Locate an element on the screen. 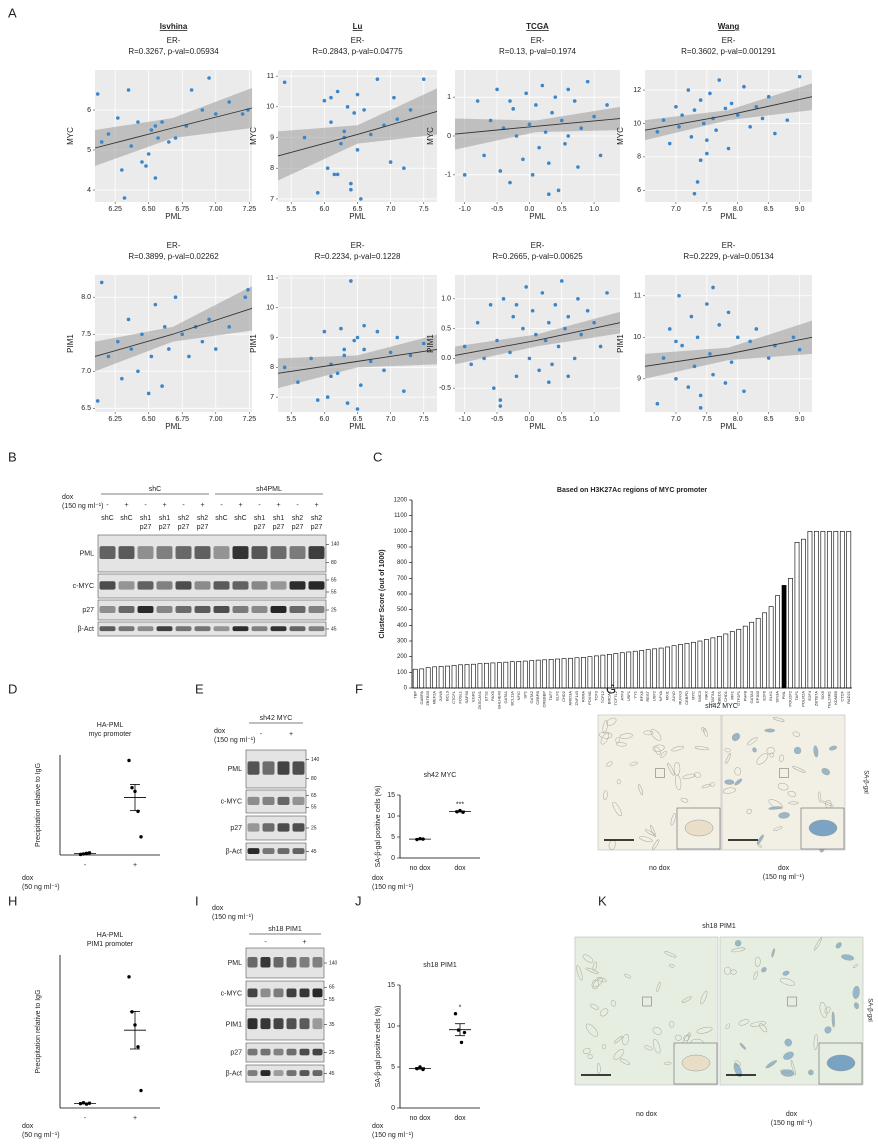 The image size is (878, 1145). y-tick-label: 0.0 is located at coordinates (446, 358).